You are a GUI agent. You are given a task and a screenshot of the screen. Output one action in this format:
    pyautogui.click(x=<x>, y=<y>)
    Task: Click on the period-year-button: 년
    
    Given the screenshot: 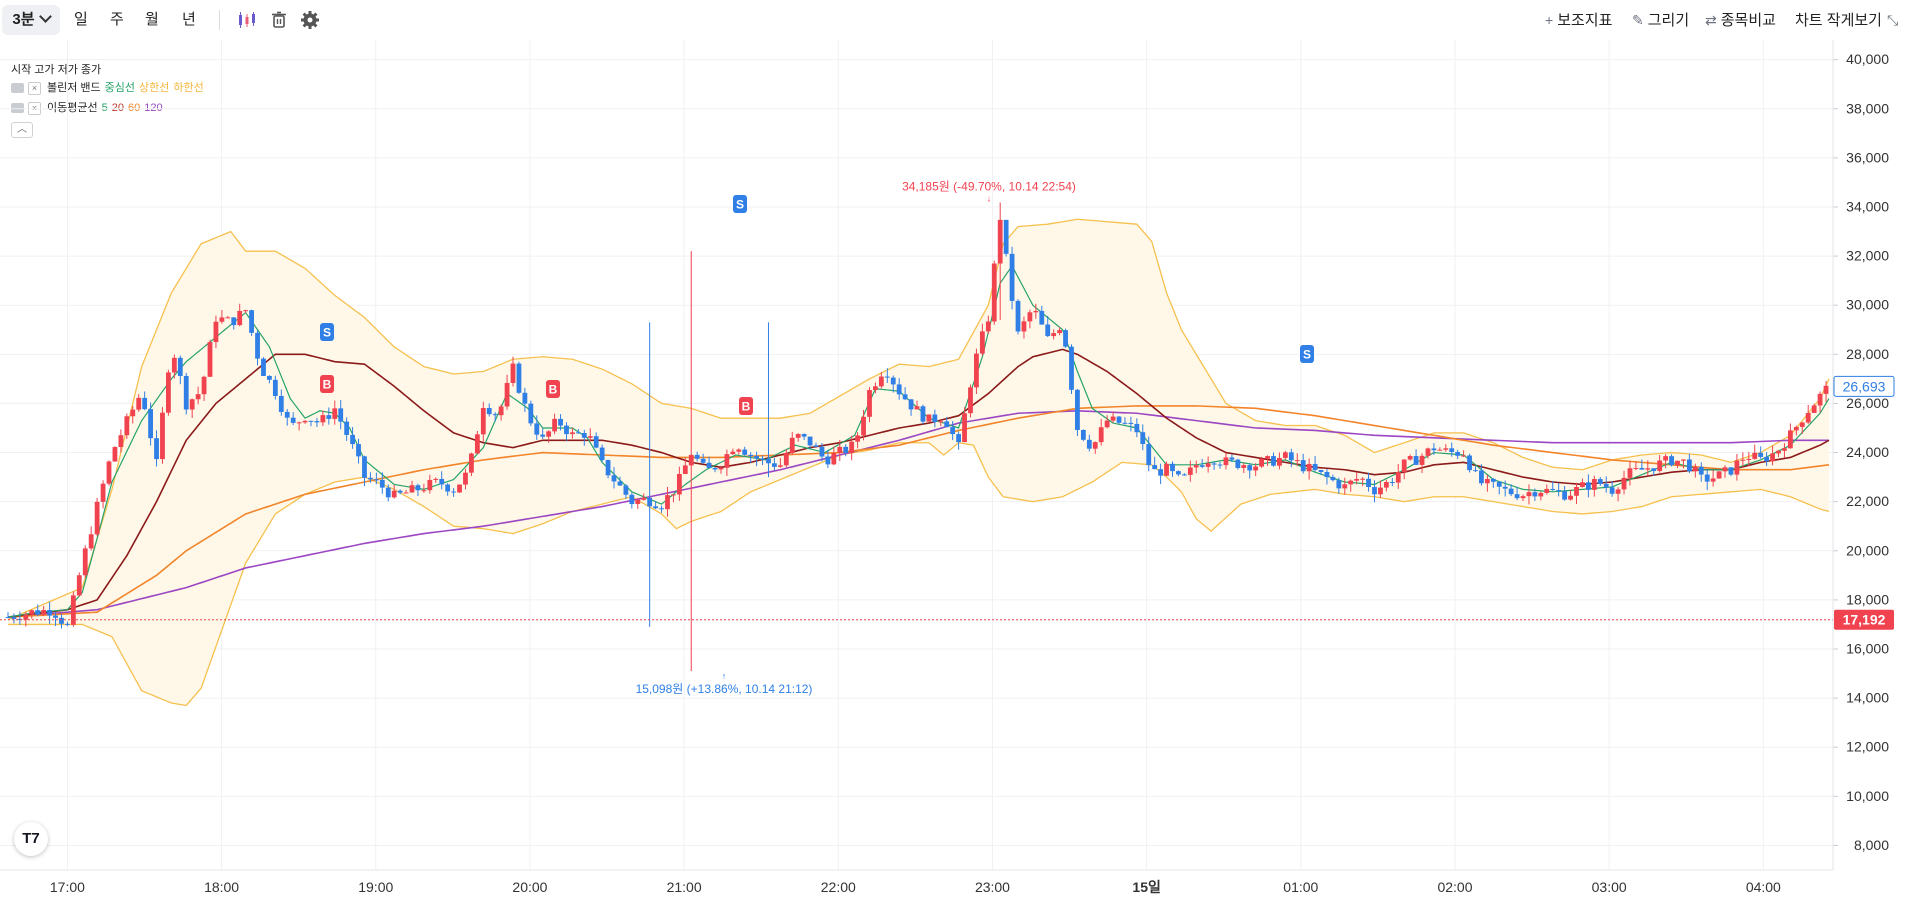 What is the action you would take?
    pyautogui.click(x=189, y=19)
    